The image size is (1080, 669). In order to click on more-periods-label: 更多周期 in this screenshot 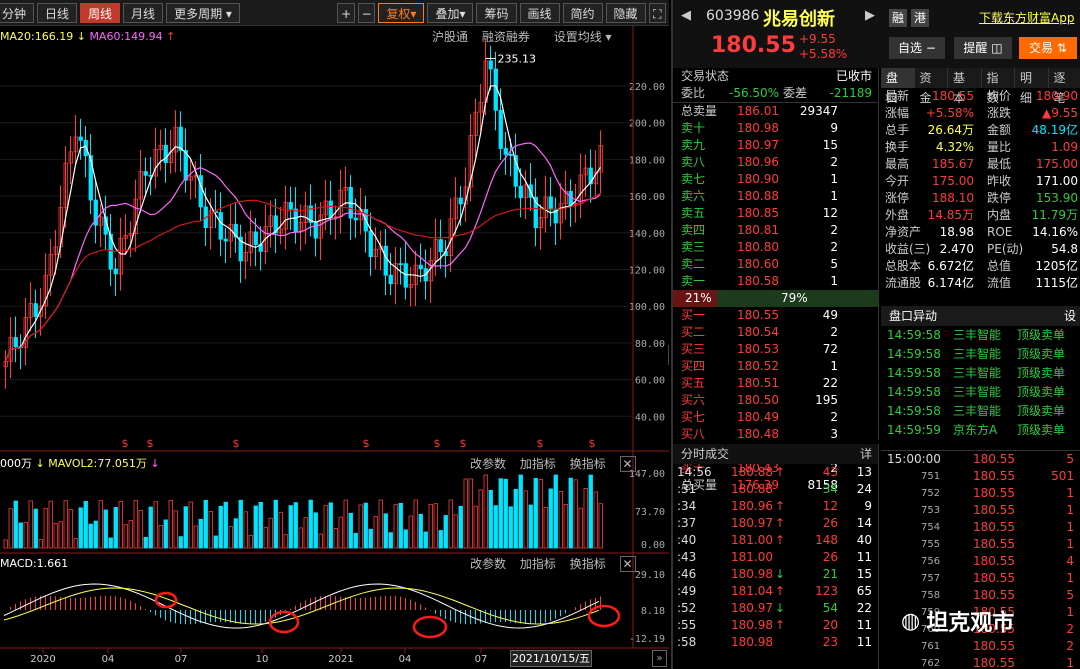, I will do `click(198, 13)`.